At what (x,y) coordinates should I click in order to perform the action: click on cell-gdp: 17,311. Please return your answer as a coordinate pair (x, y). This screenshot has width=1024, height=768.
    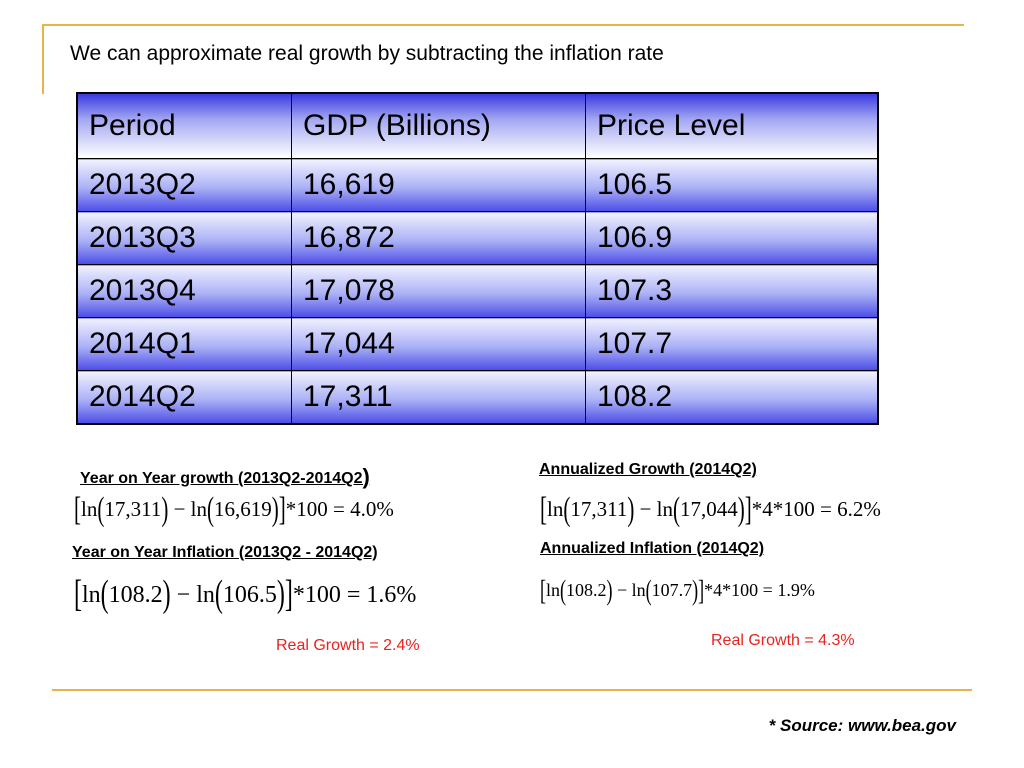
    Looking at the image, I should click on (438, 397).